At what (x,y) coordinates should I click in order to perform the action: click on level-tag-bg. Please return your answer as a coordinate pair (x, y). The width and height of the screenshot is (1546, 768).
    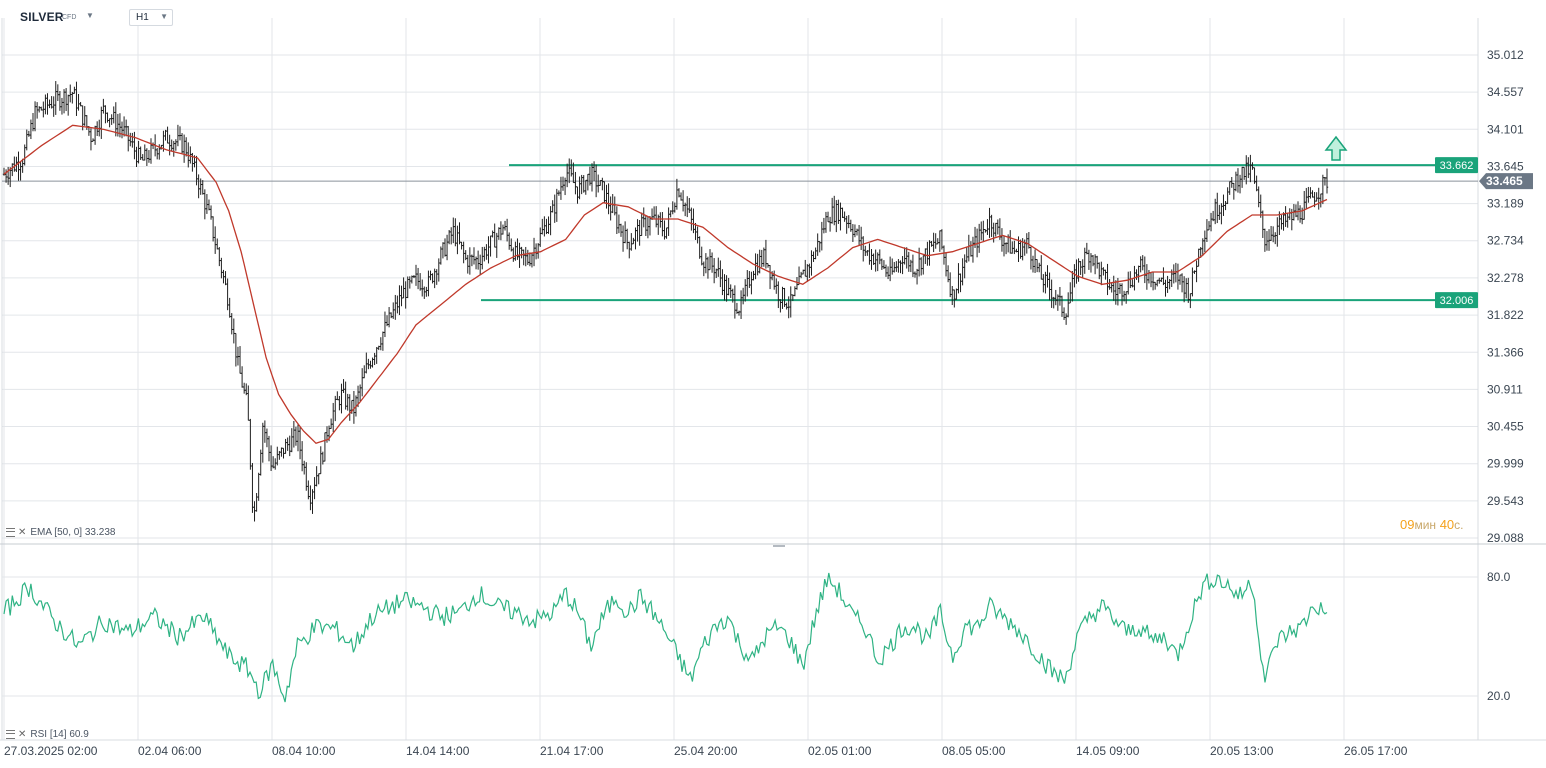
    Looking at the image, I should click on (1456, 300).